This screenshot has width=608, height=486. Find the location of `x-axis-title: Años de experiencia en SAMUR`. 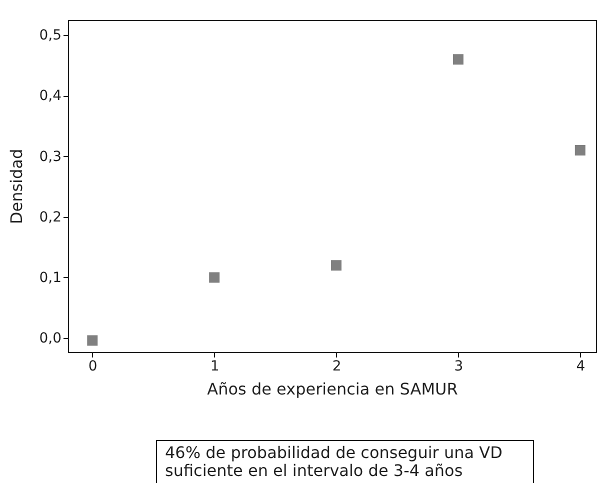

x-axis-title: Años de experiencia en SAMUR is located at coordinates (332, 389).